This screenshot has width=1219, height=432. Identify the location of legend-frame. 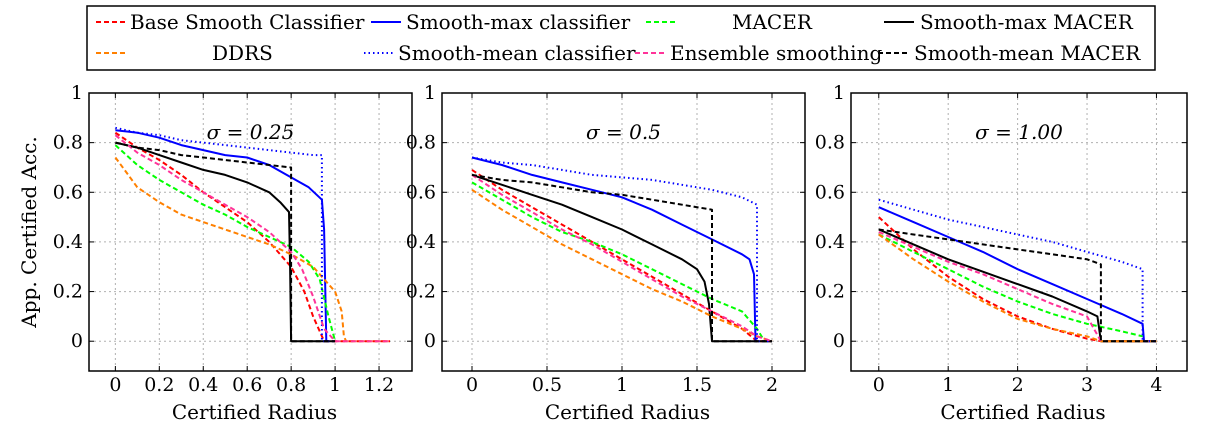
(621, 38).